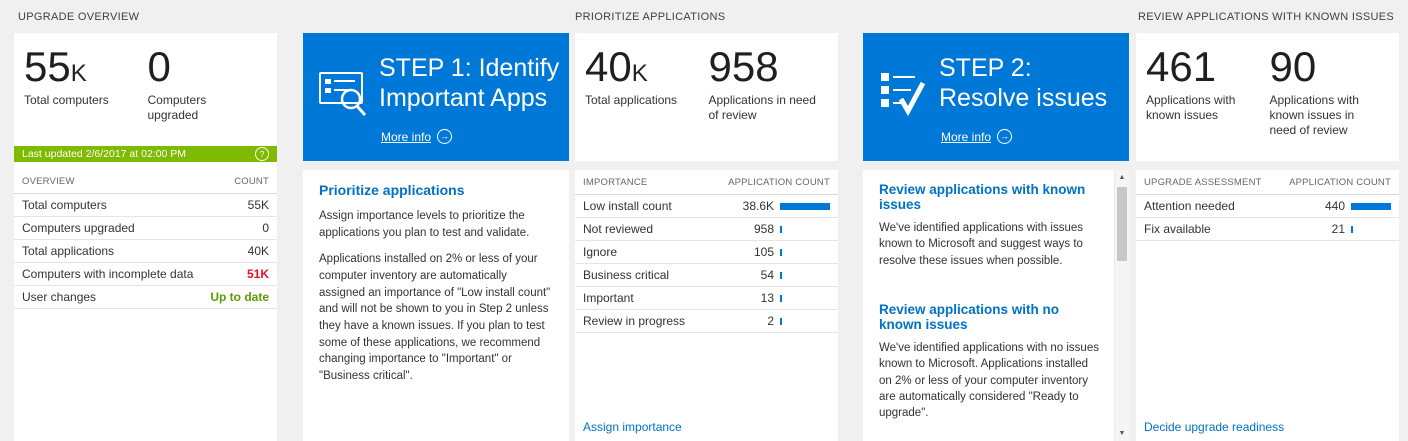 This screenshot has height=441, width=1408. What do you see at coordinates (251, 181) in the screenshot?
I see `column-header: COUNT` at bounding box center [251, 181].